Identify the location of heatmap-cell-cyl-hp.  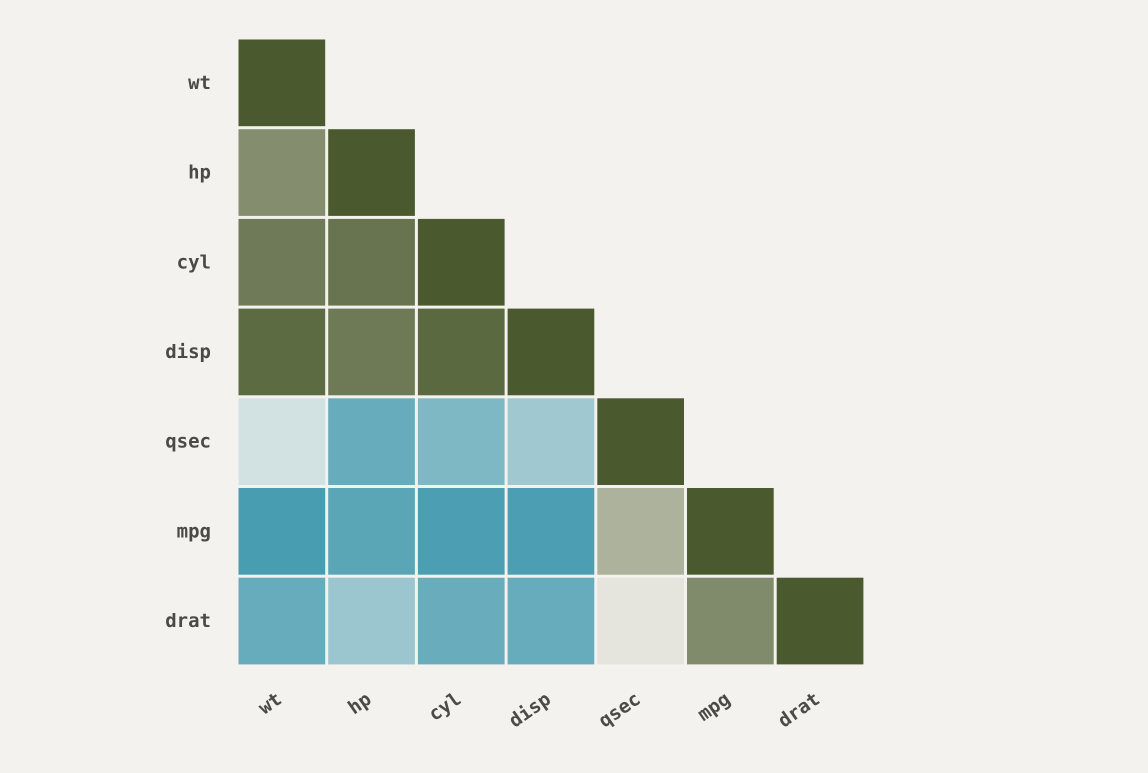
(371, 262).